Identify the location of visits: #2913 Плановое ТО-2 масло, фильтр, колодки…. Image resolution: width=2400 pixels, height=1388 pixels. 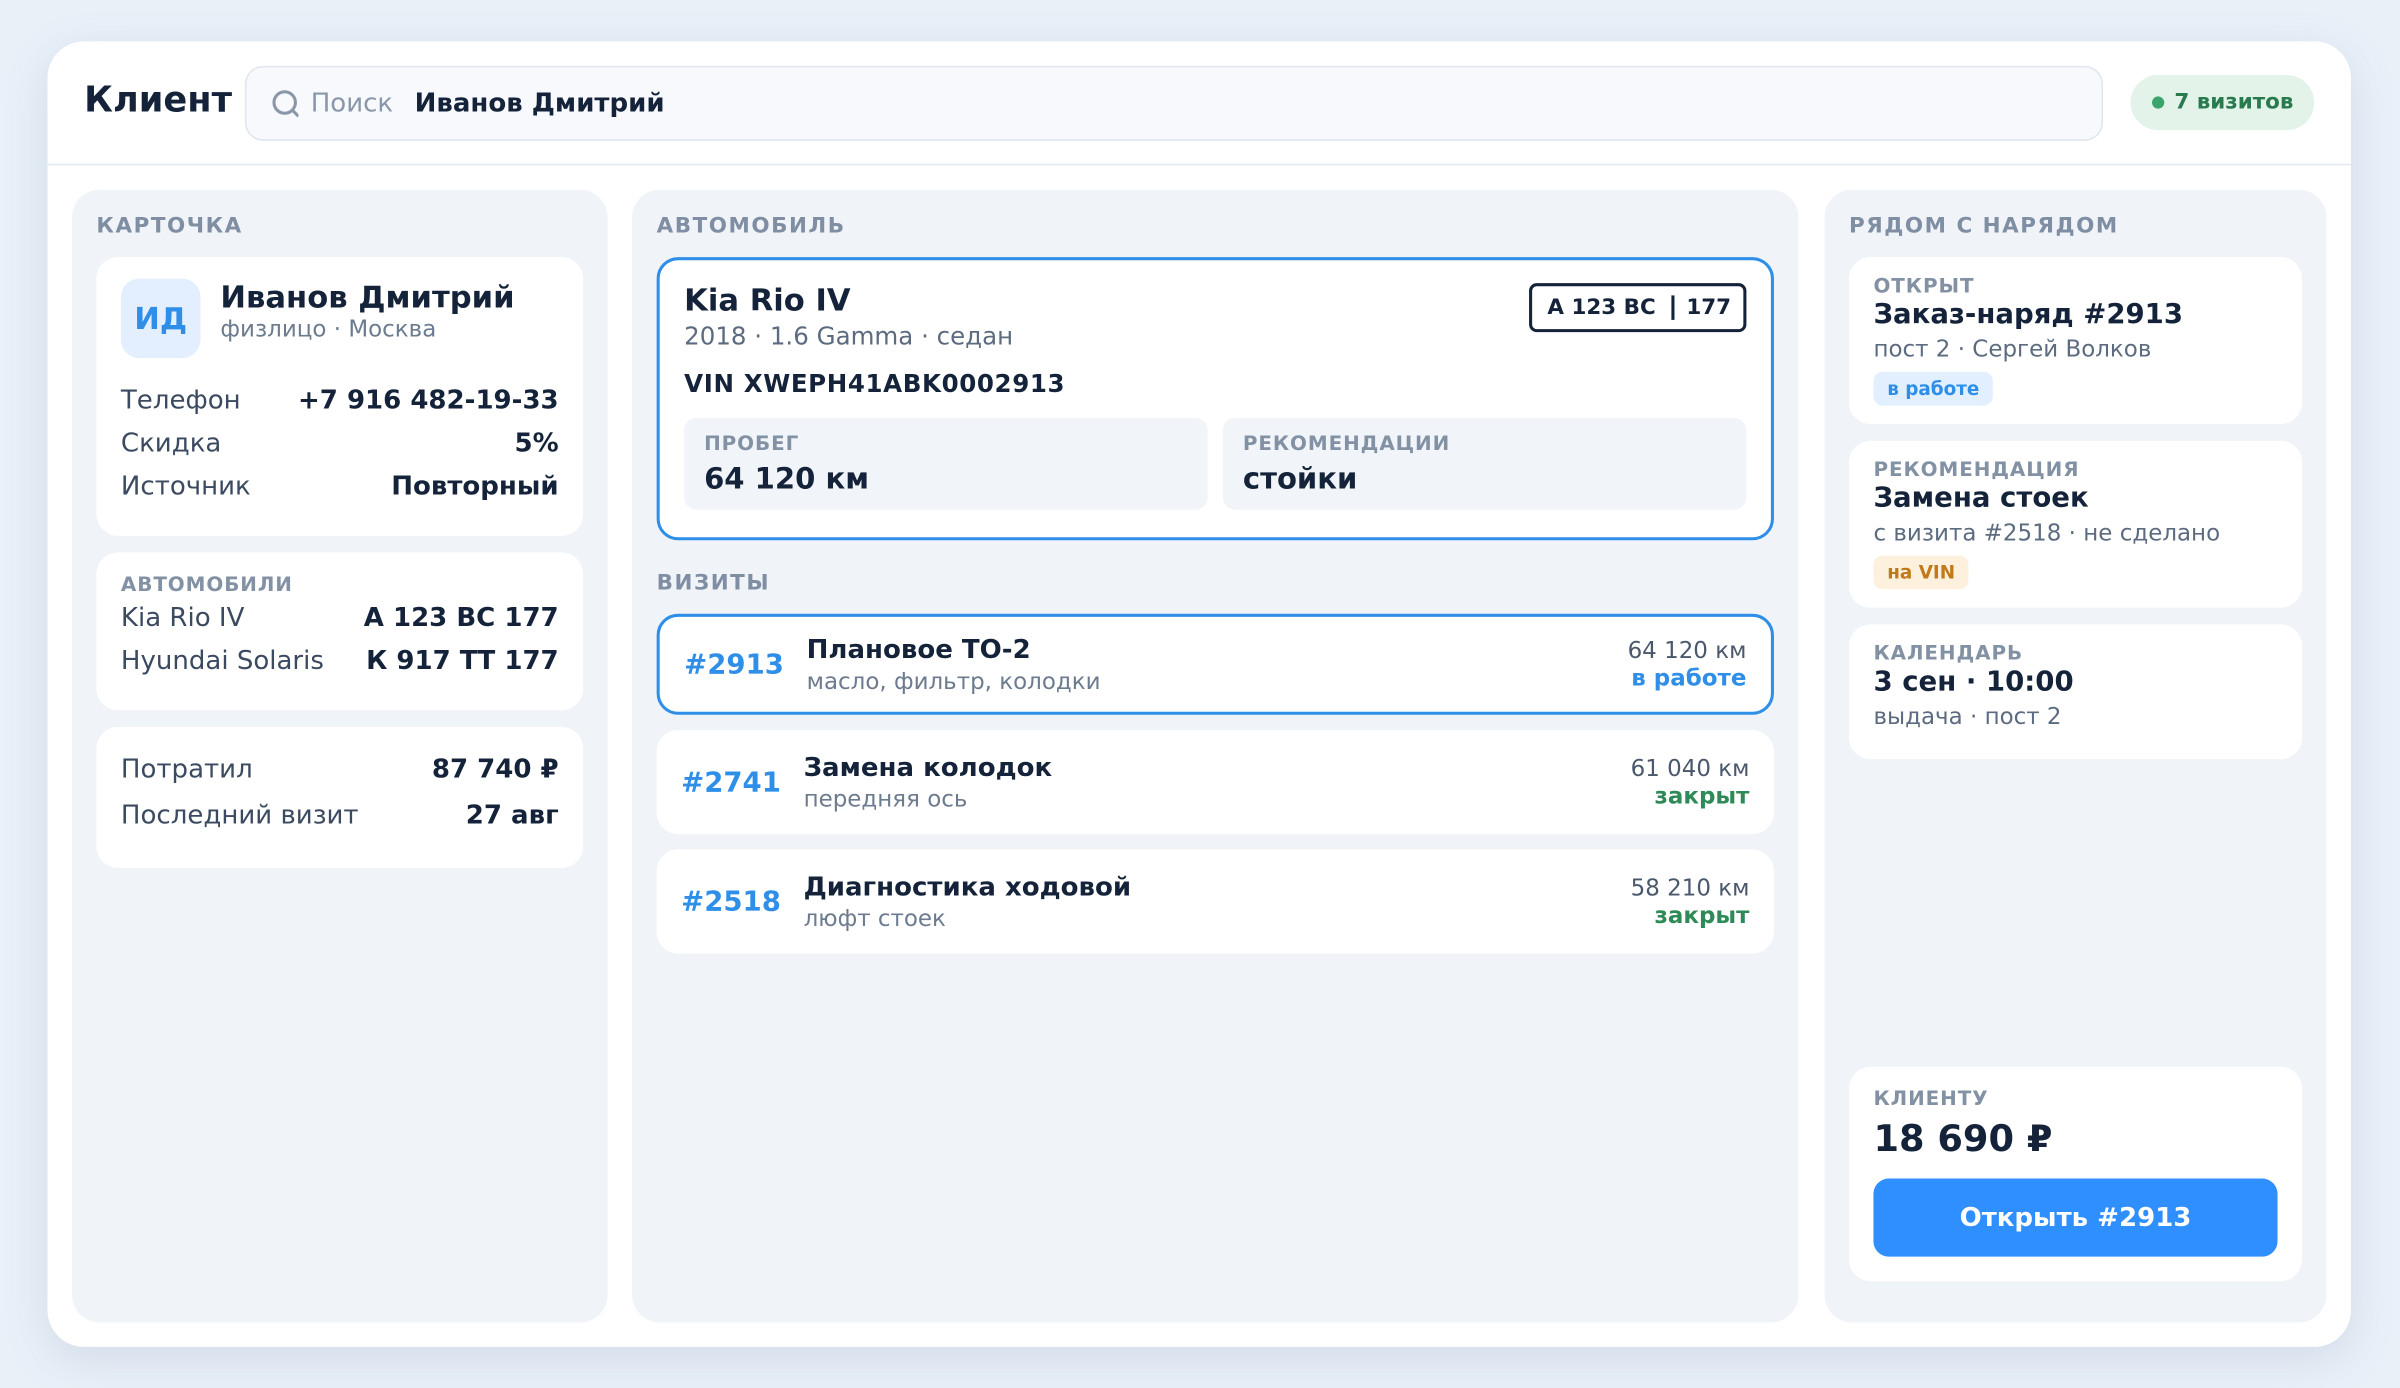
(1215, 783).